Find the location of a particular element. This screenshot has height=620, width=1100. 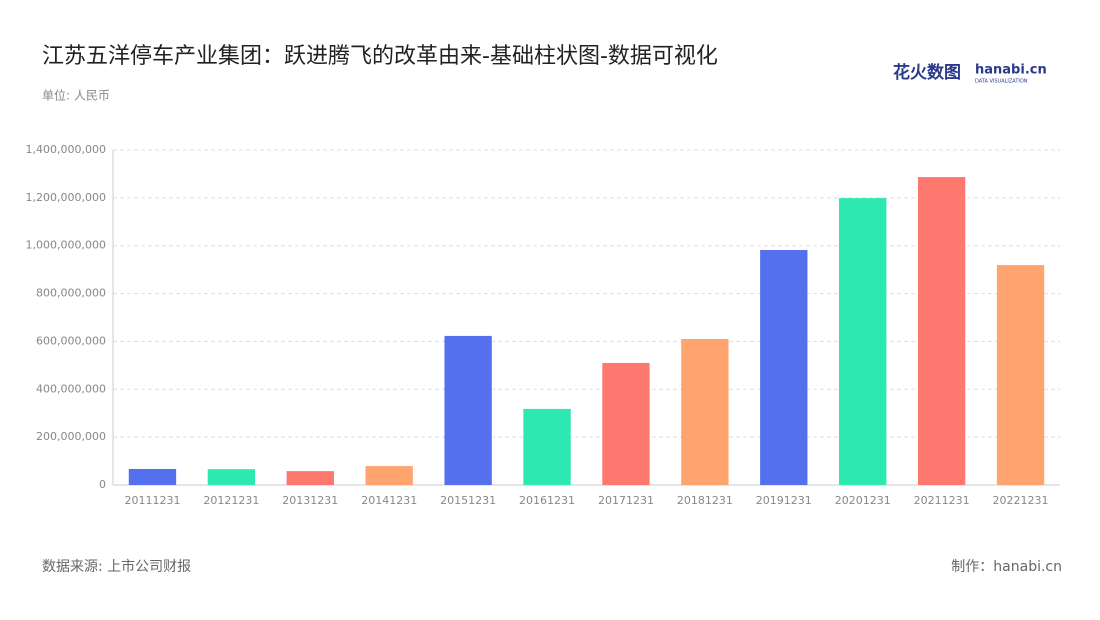

y-tick-label: 200,000,000 is located at coordinates (71, 436).